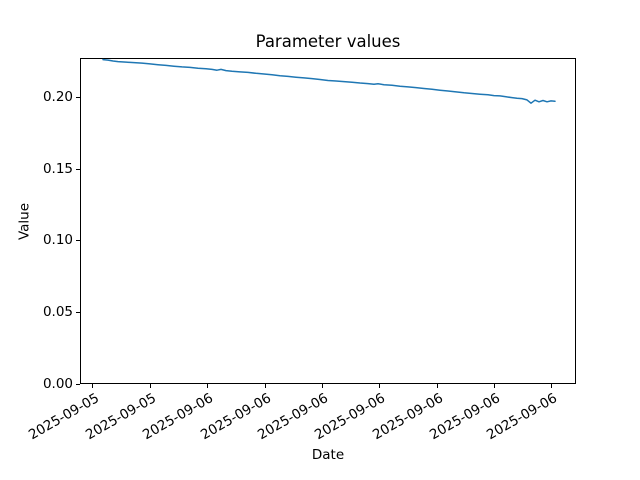 The image size is (640, 480). Describe the element at coordinates (24, 221) in the screenshot. I see `y-axis-label: Value` at that location.